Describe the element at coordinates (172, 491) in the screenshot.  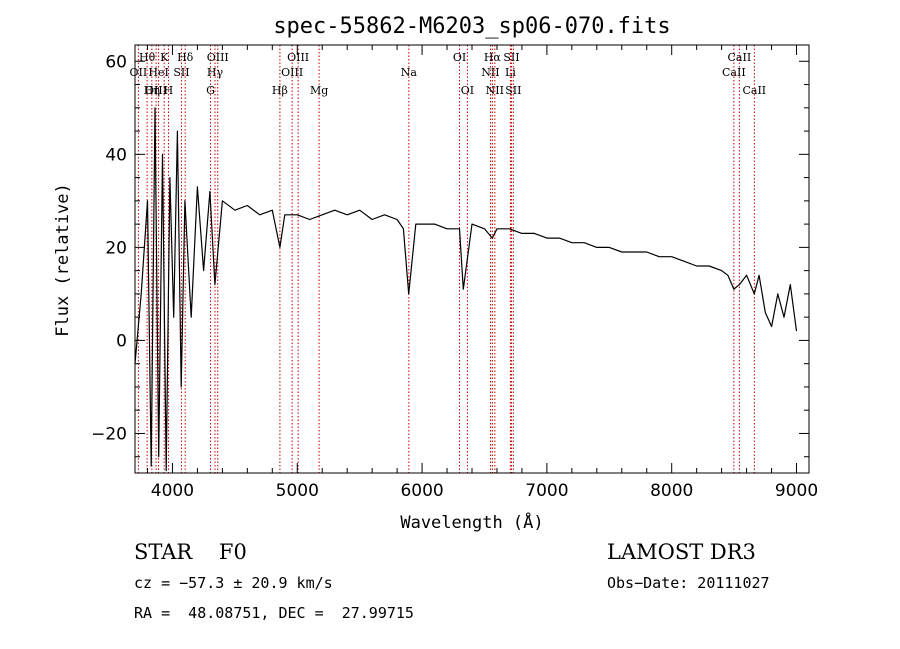
I see `x-tick-label: 4000` at that location.